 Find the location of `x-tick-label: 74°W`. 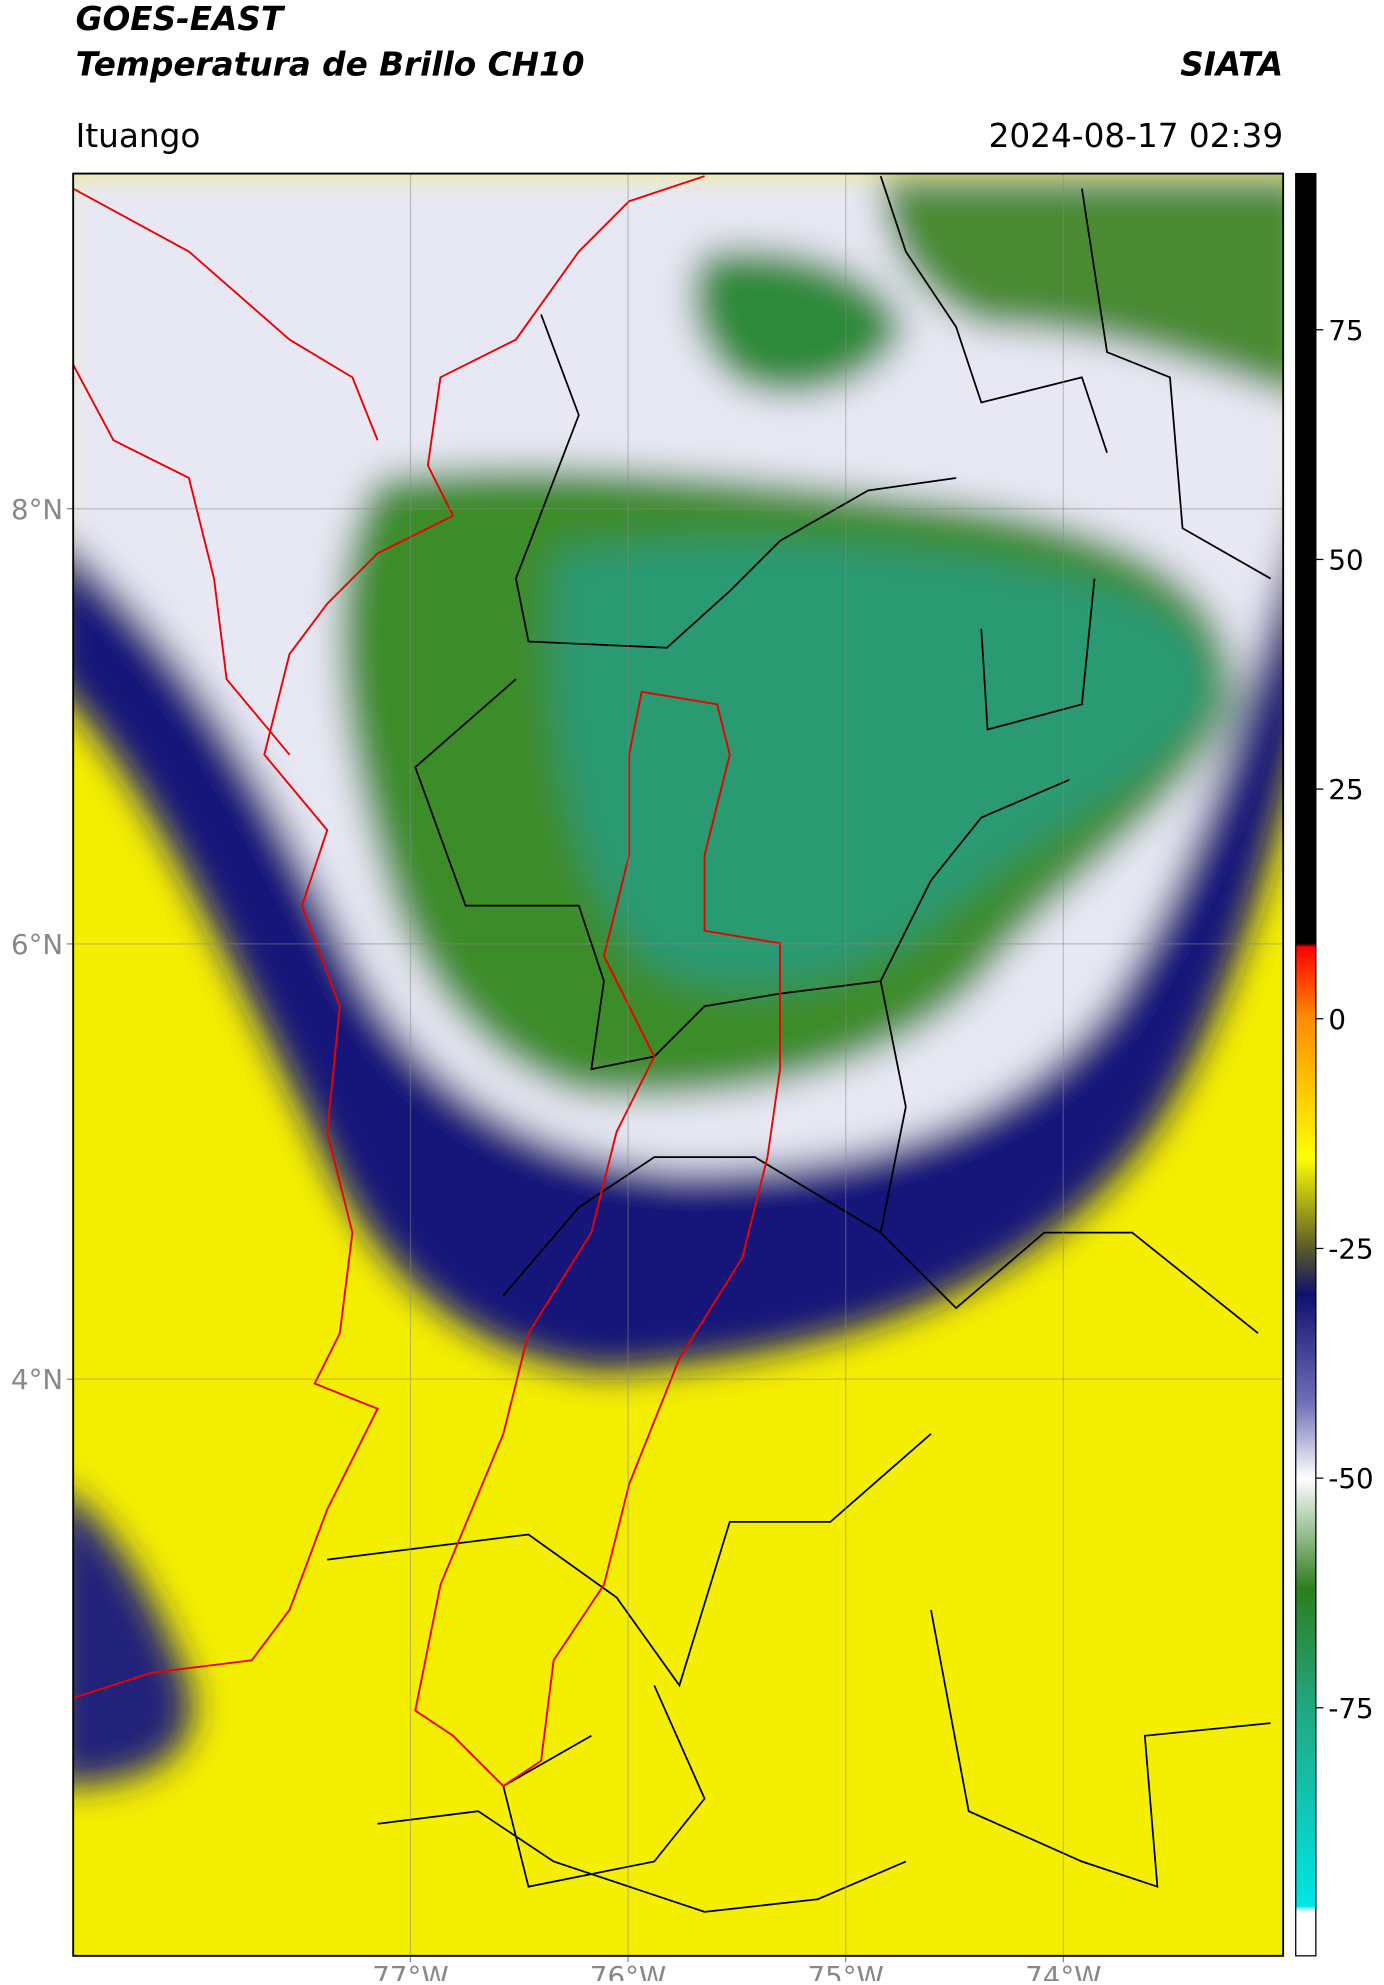

x-tick-label: 74°W is located at coordinates (1063, 1970).